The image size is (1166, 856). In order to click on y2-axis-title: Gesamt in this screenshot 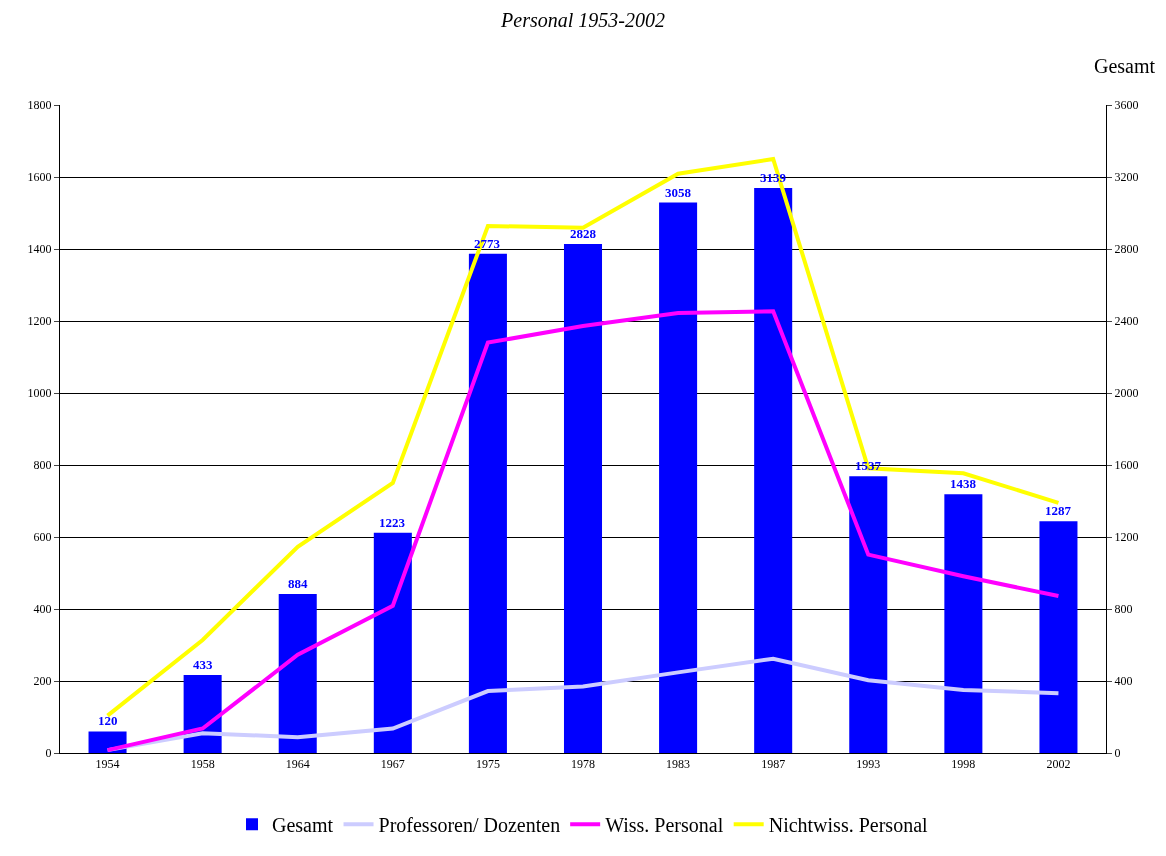, I will do `click(1125, 66)`.